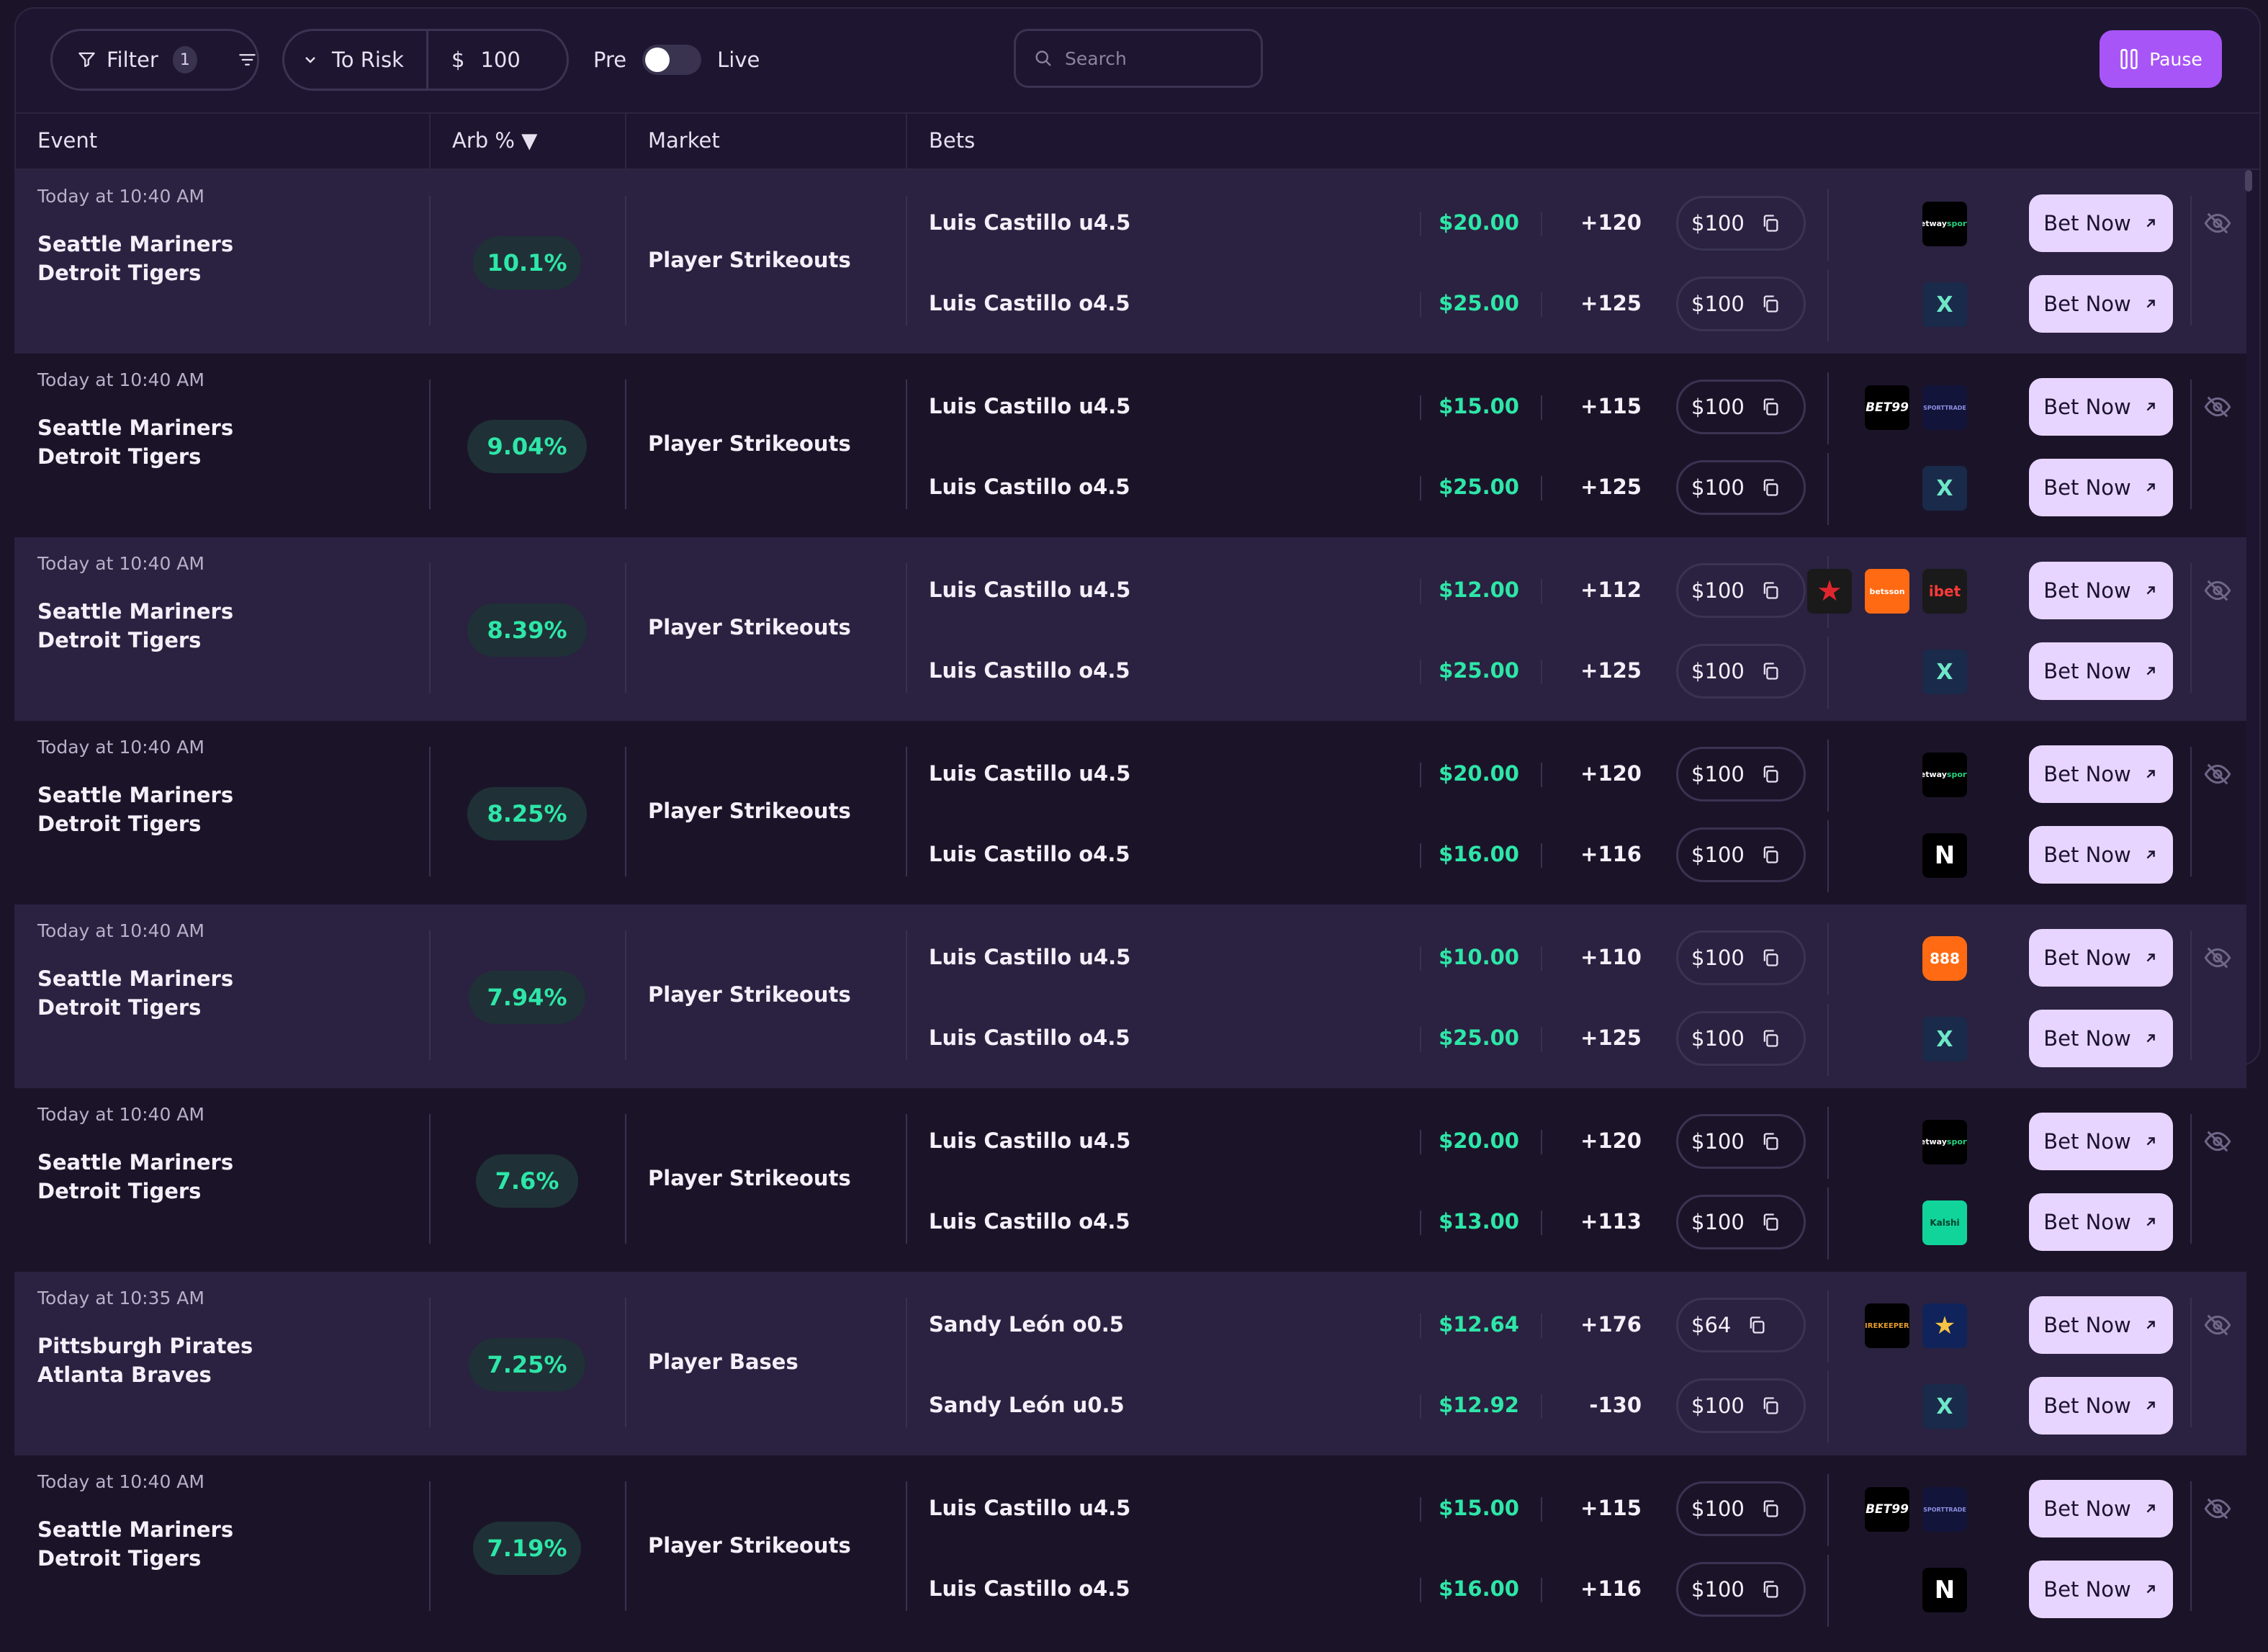 The width and height of the screenshot is (2268, 1652). What do you see at coordinates (67, 140) in the screenshot?
I see `column-event: Event` at bounding box center [67, 140].